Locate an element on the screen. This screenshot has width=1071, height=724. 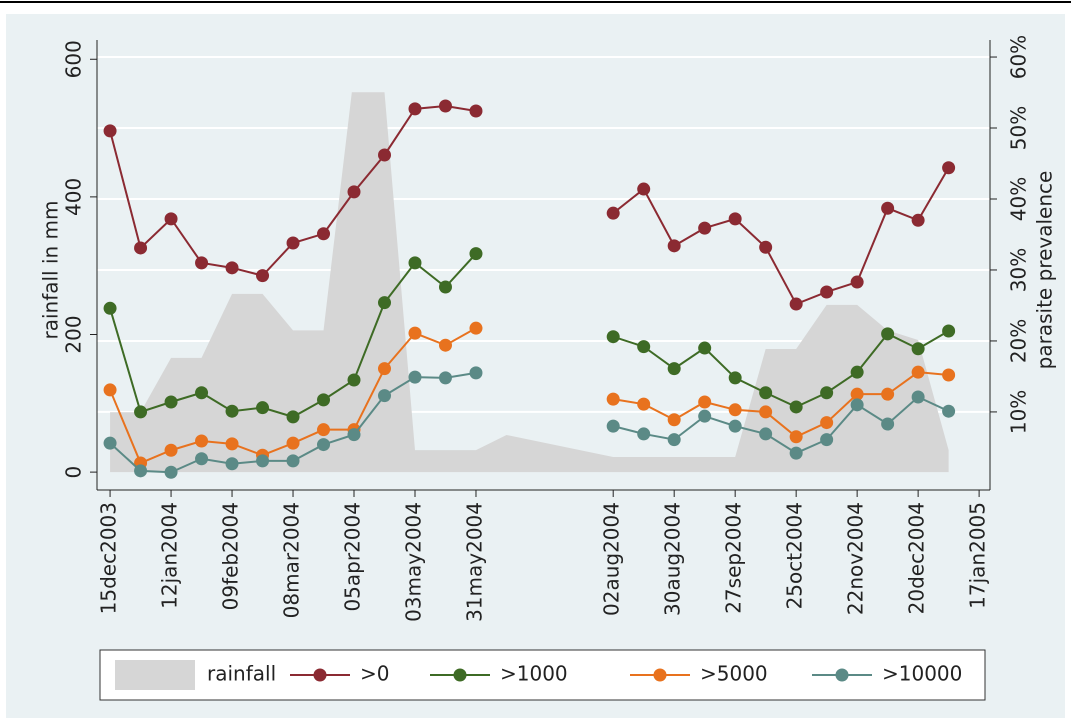
x-tick-label: 08mar2004 is located at coordinates (292, 560).